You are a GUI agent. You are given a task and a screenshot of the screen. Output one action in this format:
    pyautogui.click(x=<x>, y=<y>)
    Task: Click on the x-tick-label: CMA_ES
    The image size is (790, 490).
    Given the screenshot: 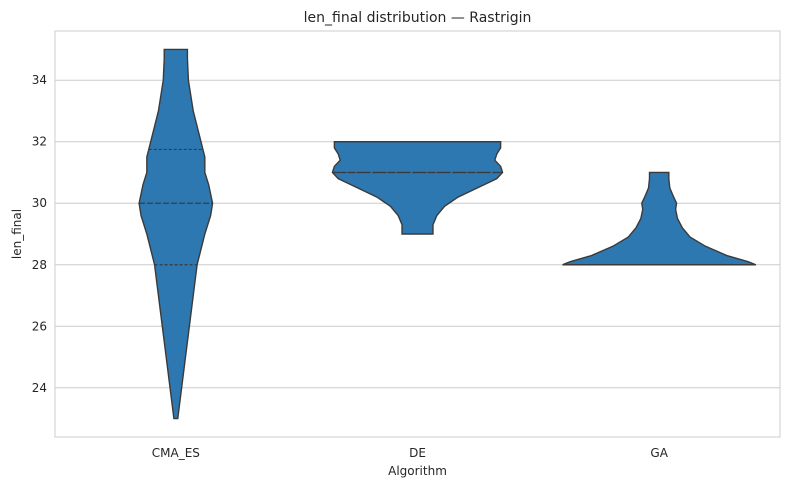 What is the action you would take?
    pyautogui.click(x=176, y=453)
    